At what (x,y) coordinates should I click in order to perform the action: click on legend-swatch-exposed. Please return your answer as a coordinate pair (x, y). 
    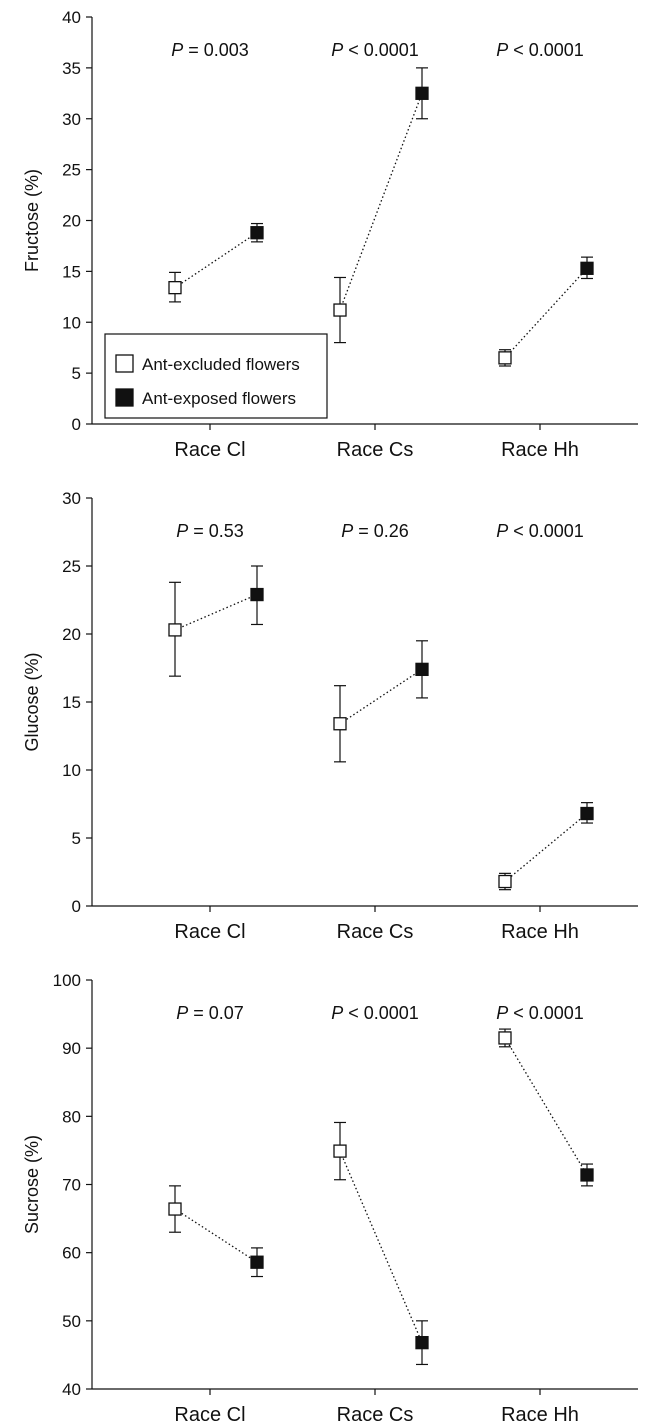
    Looking at the image, I should click on (124, 397).